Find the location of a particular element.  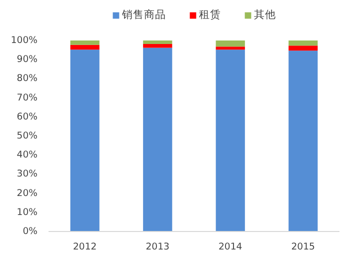

y-tick-label: 70% is located at coordinates (27, 98).